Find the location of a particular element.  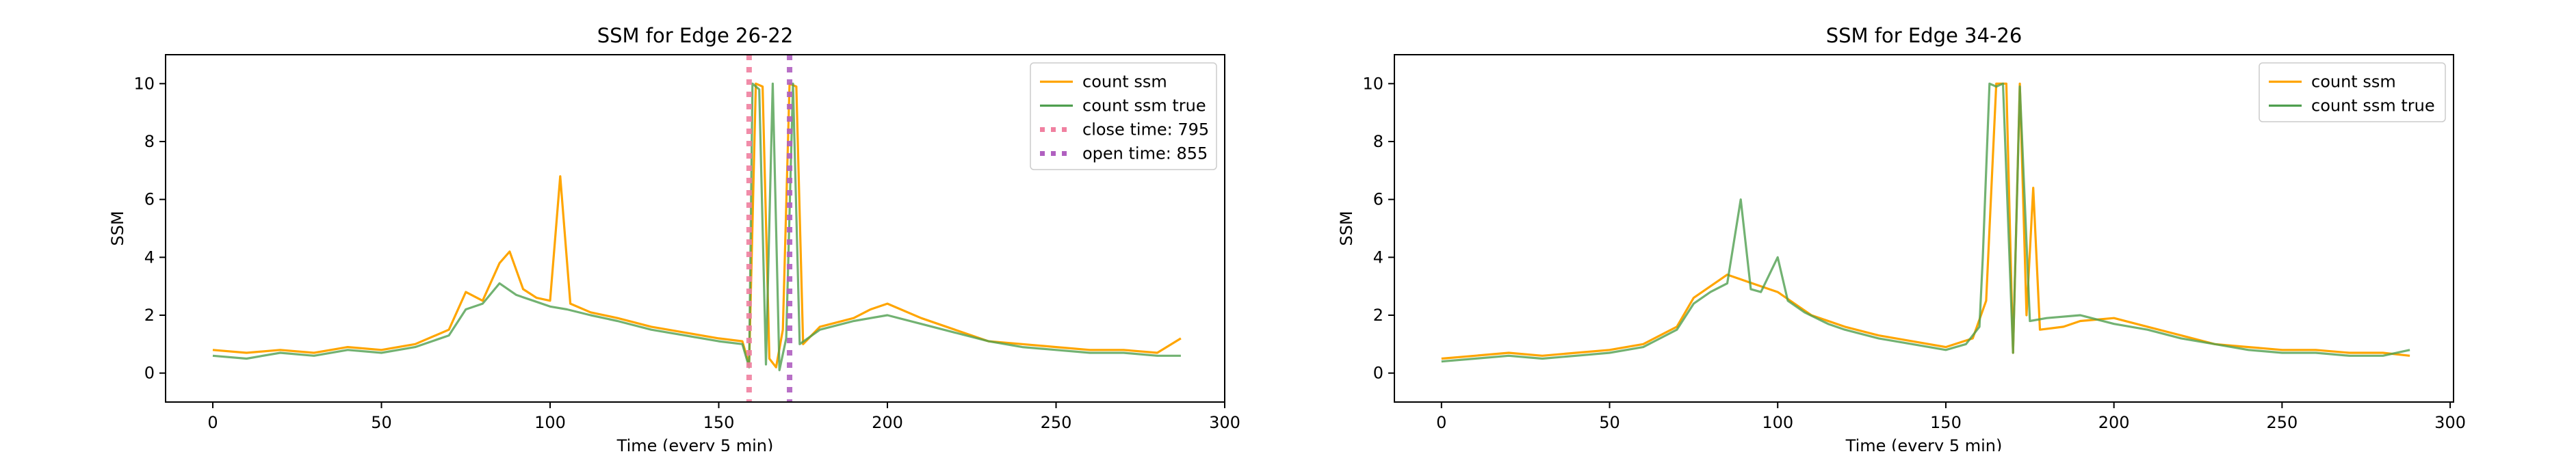

chart-title: SSM for Edge 26-22 is located at coordinates (695, 35).